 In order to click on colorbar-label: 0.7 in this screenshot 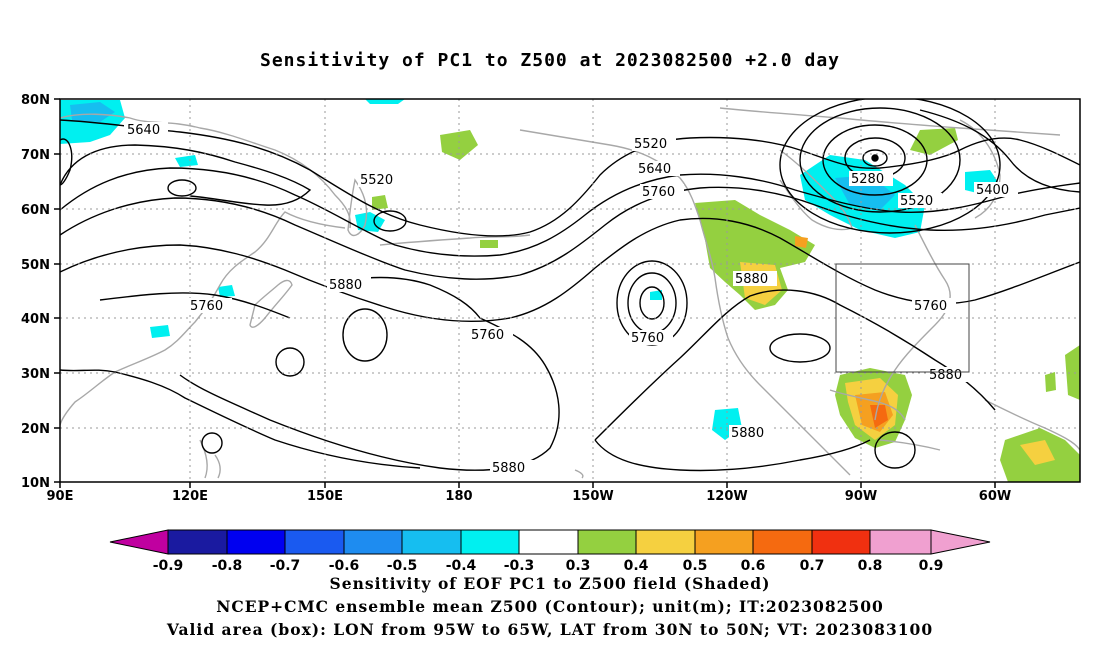, I will do `click(812, 566)`.